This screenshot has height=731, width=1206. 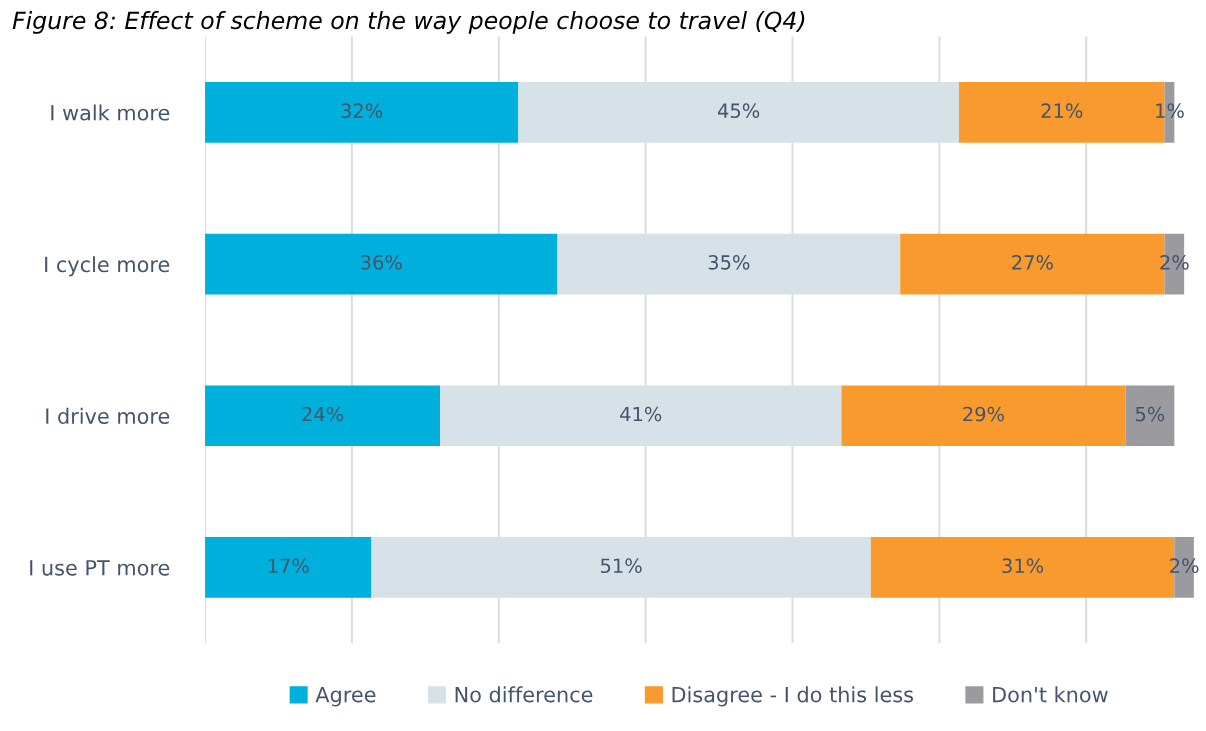 What do you see at coordinates (345, 696) in the screenshot?
I see `legend-label: Agree` at bounding box center [345, 696].